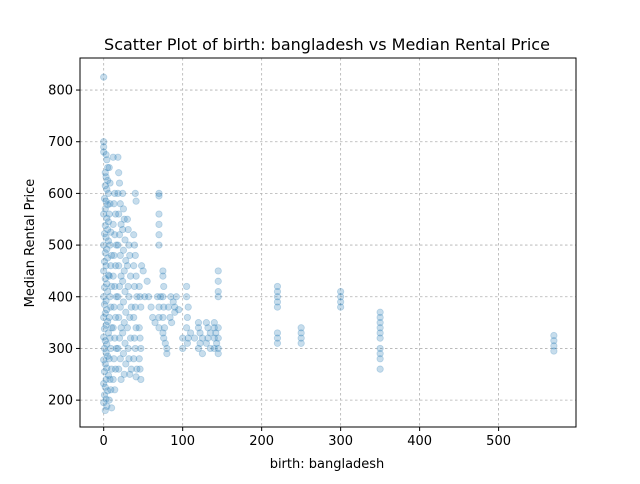 This screenshot has height=484, width=640. I want to click on y-tick-label: 300, so click(60, 349).